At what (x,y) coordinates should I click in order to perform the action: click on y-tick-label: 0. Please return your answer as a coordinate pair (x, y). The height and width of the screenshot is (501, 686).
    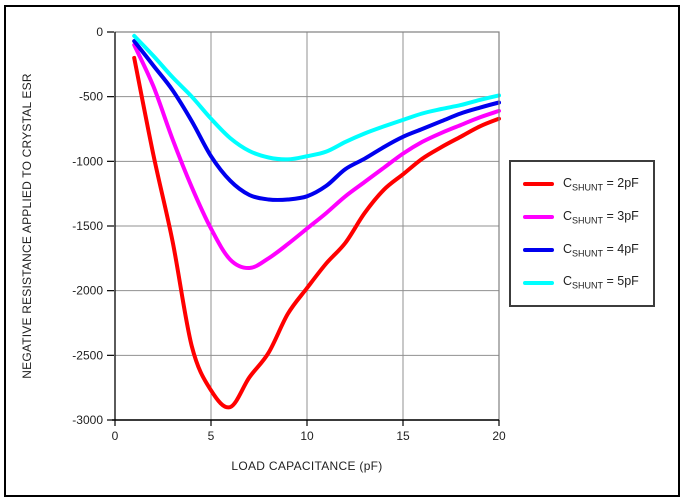
    Looking at the image, I should click on (99, 32).